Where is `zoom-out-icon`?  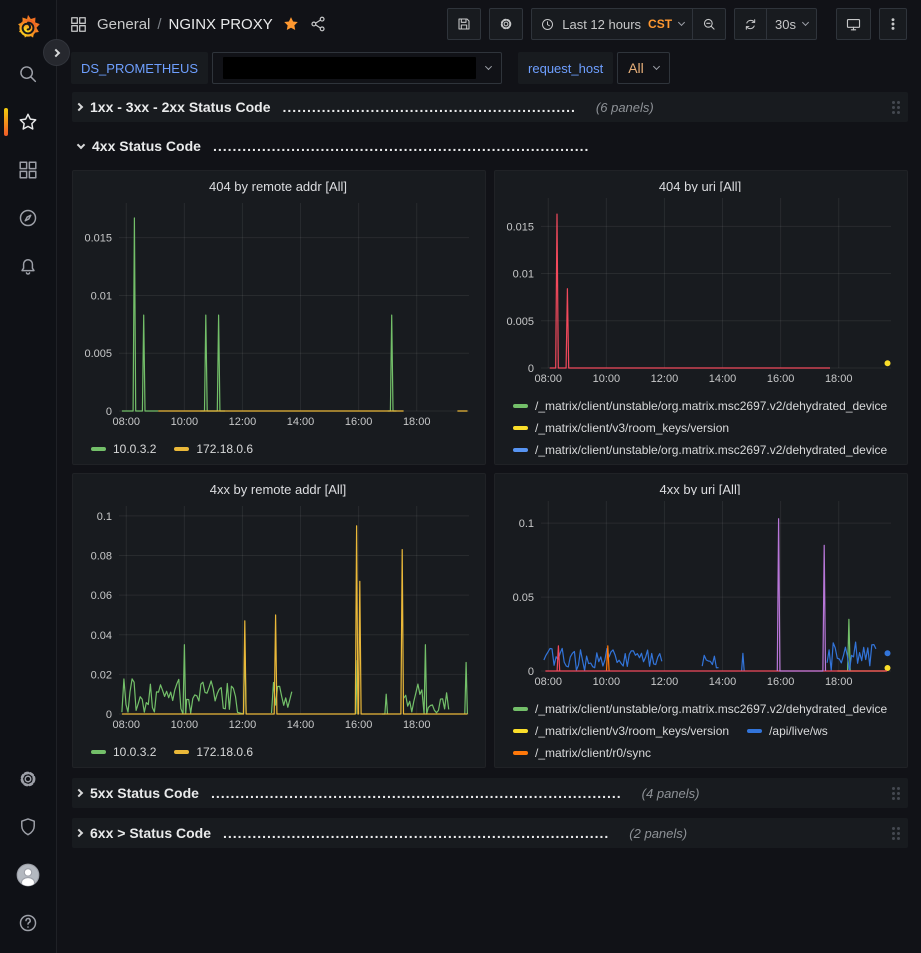 zoom-out-icon is located at coordinates (709, 24).